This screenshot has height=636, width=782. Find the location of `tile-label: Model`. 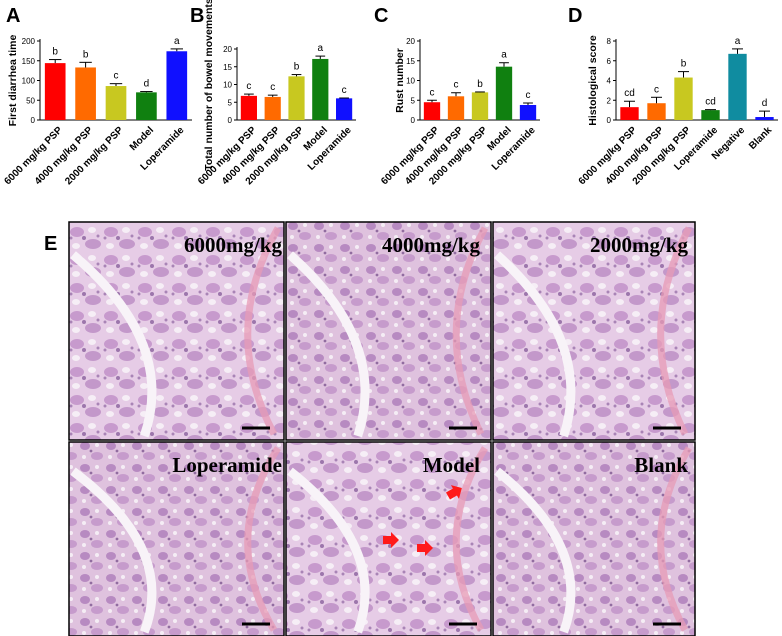

tile-label: Model is located at coordinates (451, 465).